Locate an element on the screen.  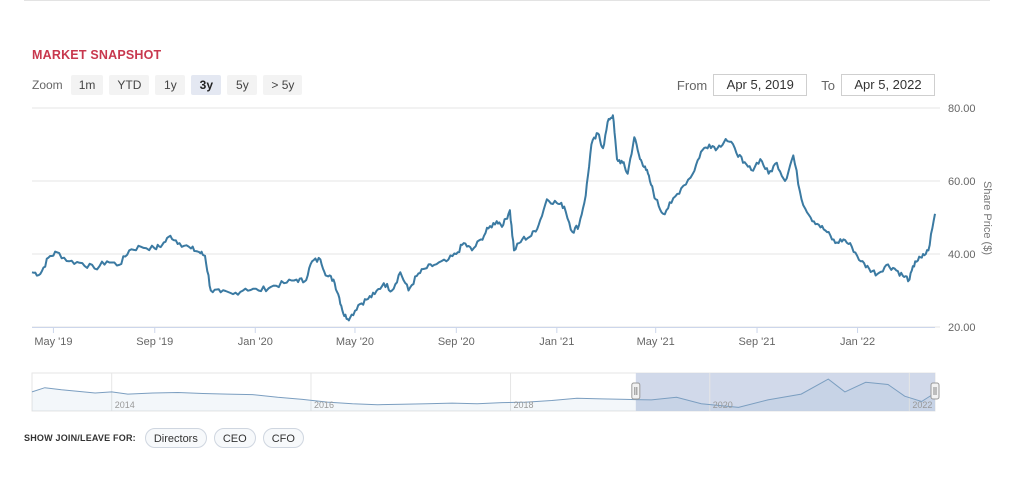
x-tick-label: Jan '21 is located at coordinates (556, 342).